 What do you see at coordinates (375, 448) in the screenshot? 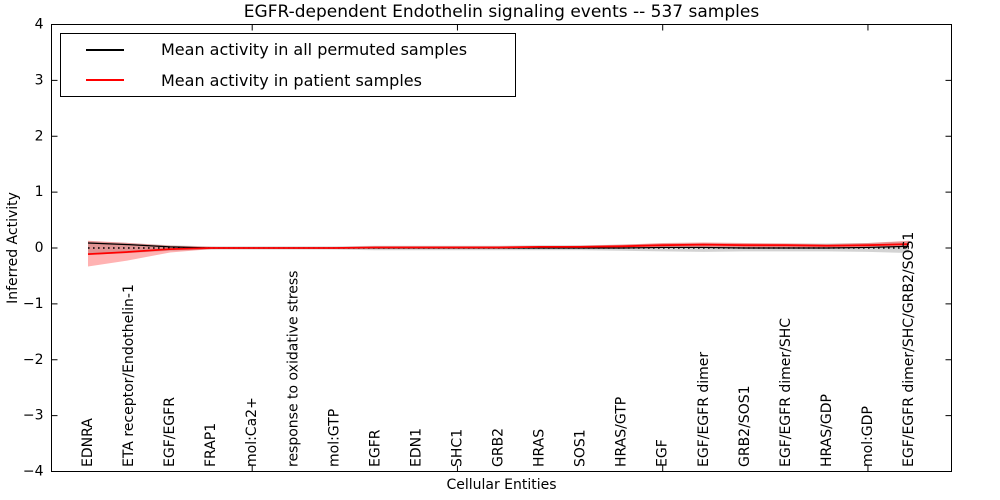
I see `x-tick-label: EGFR` at bounding box center [375, 448].